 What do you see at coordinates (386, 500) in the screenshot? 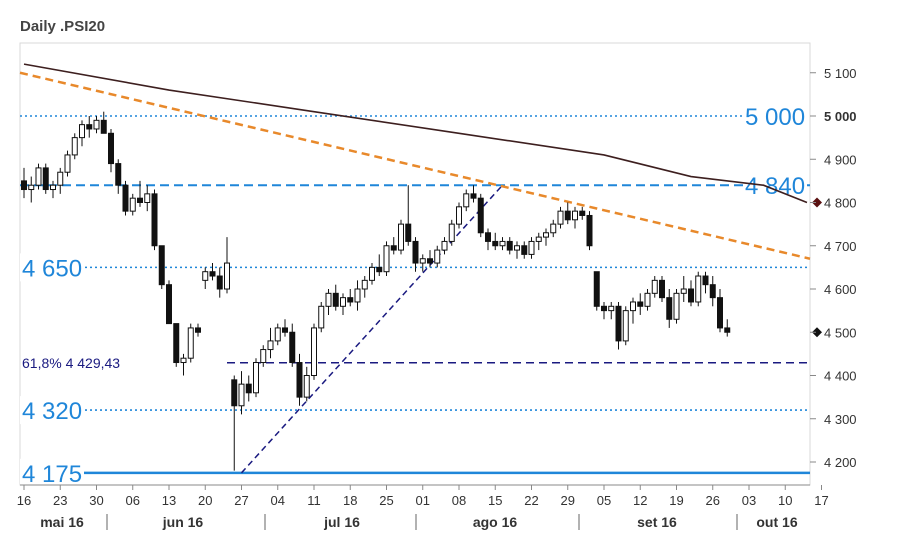
I see `x-tick-label: 25` at bounding box center [386, 500].